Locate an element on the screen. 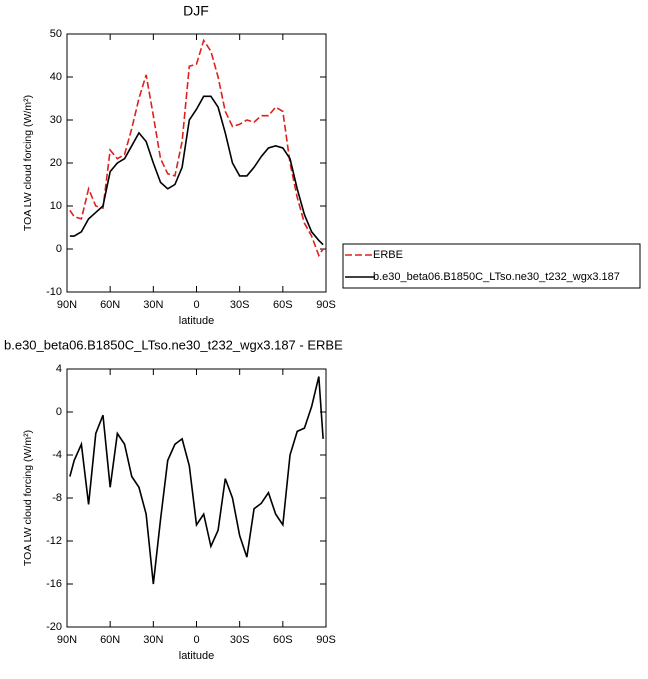 The height and width of the screenshot is (679, 648). y-tick-label: 50 is located at coordinates (56, 34).